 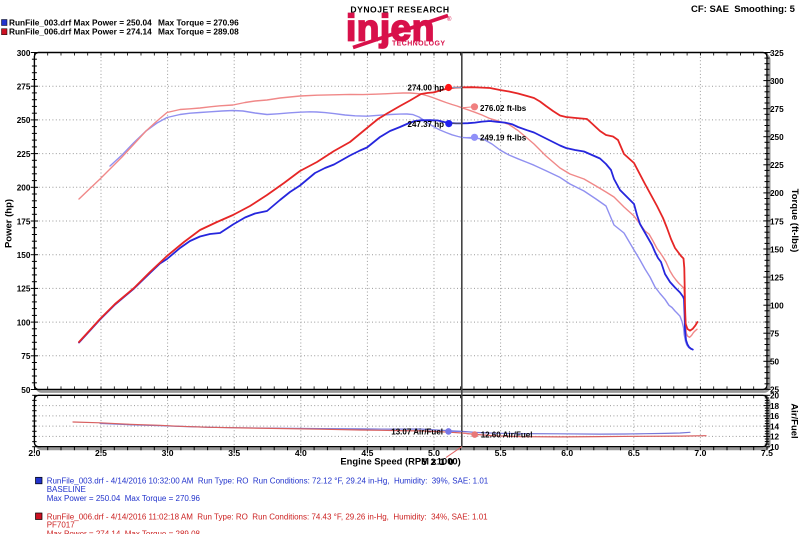 I want to click on svg-text: 18, so click(x=775, y=406).